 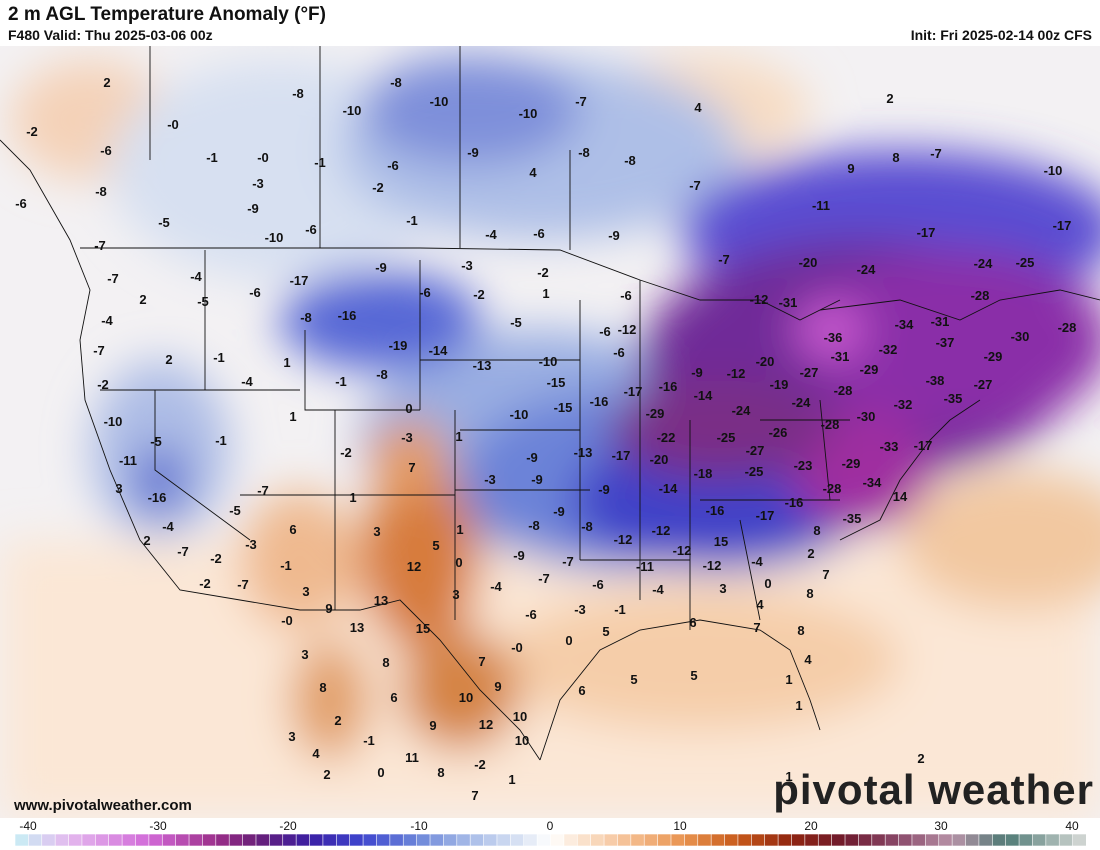 What do you see at coordinates (263, 490) in the screenshot?
I see `anomaly-value-label: -7` at bounding box center [263, 490].